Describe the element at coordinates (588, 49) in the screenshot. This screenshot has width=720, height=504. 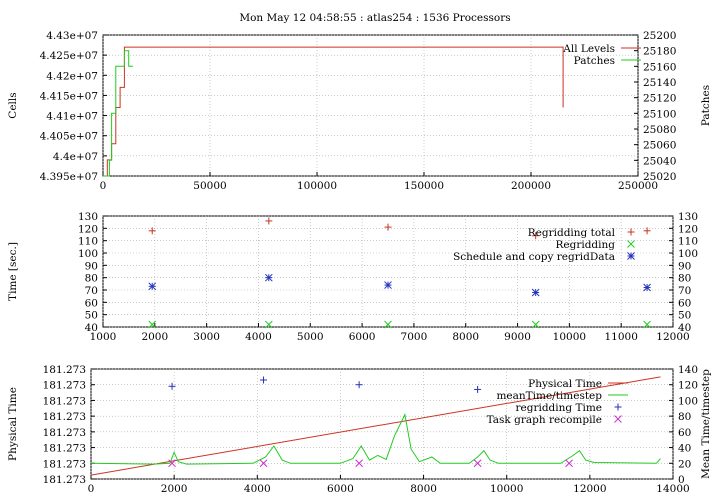
I see `chart1-legend-label: All Levels` at that location.